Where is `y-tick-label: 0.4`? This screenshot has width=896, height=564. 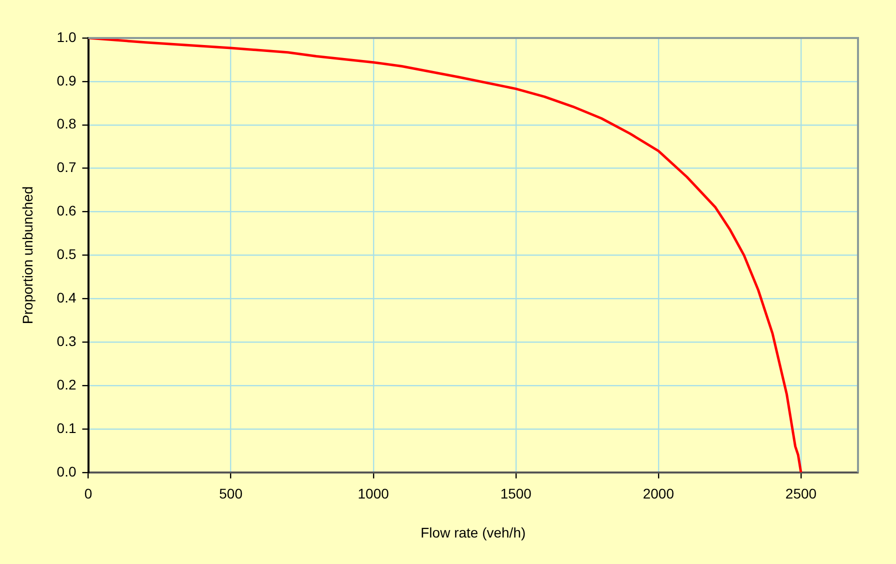 y-tick-label: 0.4 is located at coordinates (66, 298).